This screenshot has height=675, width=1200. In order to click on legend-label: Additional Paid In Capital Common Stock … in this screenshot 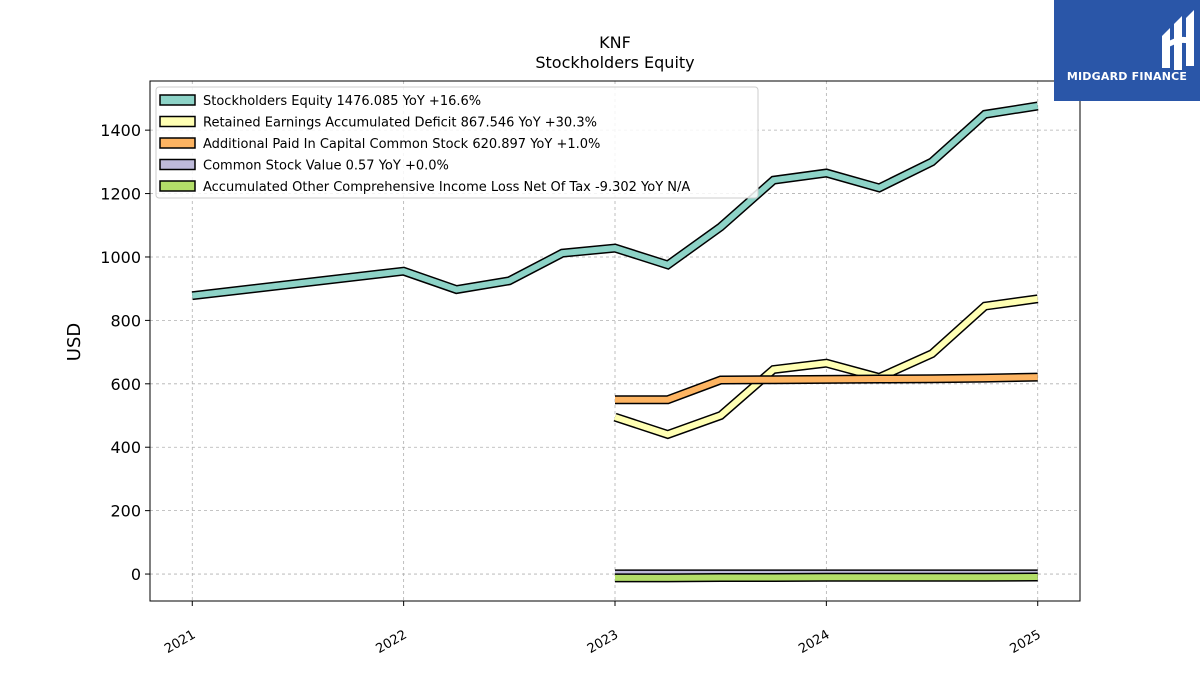, I will do `click(401, 144)`.